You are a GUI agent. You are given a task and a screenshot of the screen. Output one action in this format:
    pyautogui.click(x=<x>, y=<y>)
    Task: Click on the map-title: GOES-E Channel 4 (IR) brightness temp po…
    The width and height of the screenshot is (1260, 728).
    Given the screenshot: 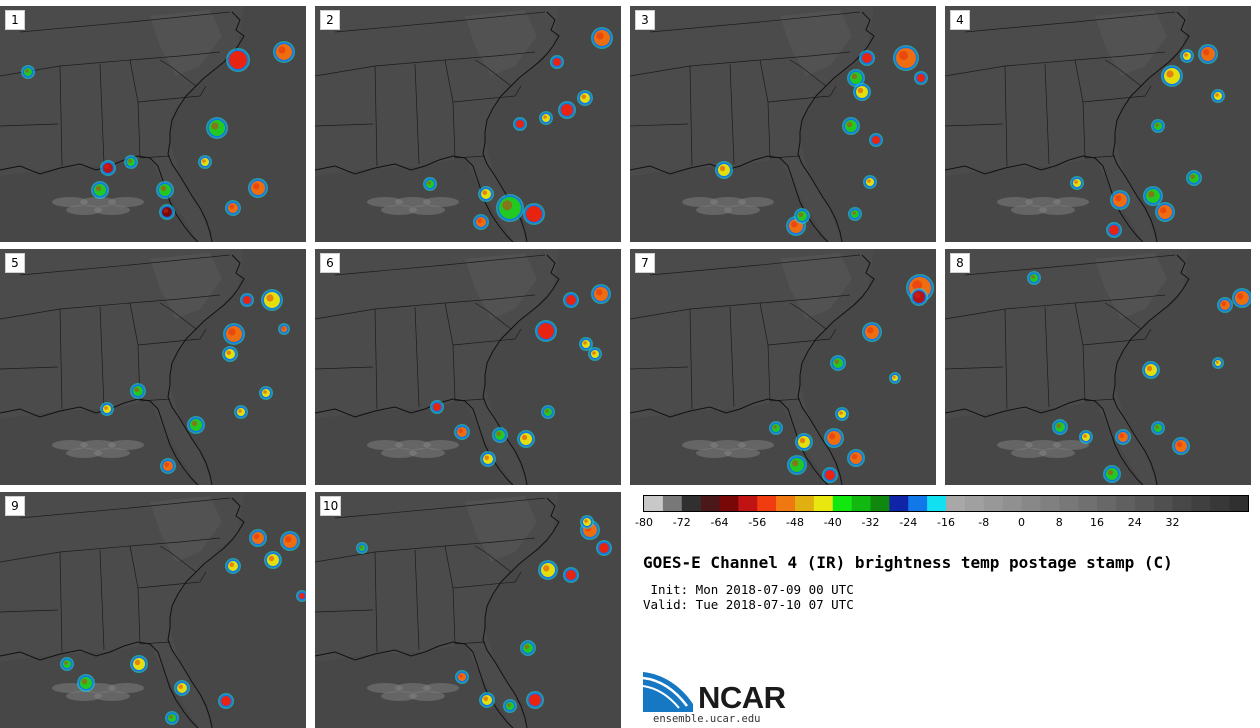 What is the action you would take?
    pyautogui.click(x=908, y=562)
    